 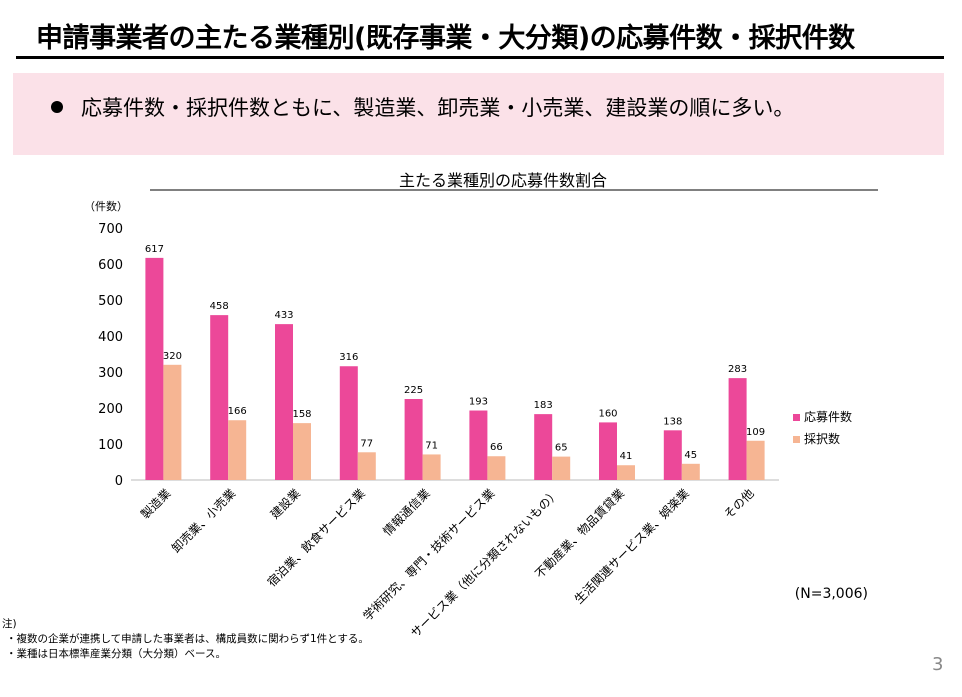 I want to click on data-label: 65, so click(x=561, y=448).